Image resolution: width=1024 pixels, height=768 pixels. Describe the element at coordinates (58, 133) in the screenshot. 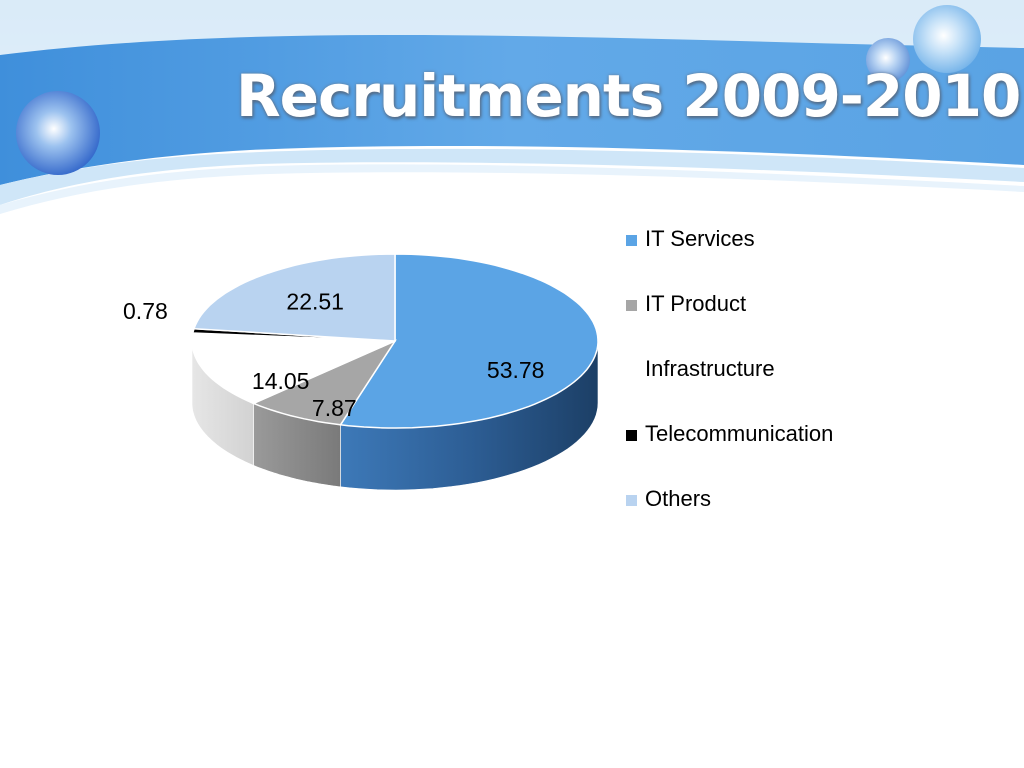

I see `decorative-orb-large-icon` at that location.